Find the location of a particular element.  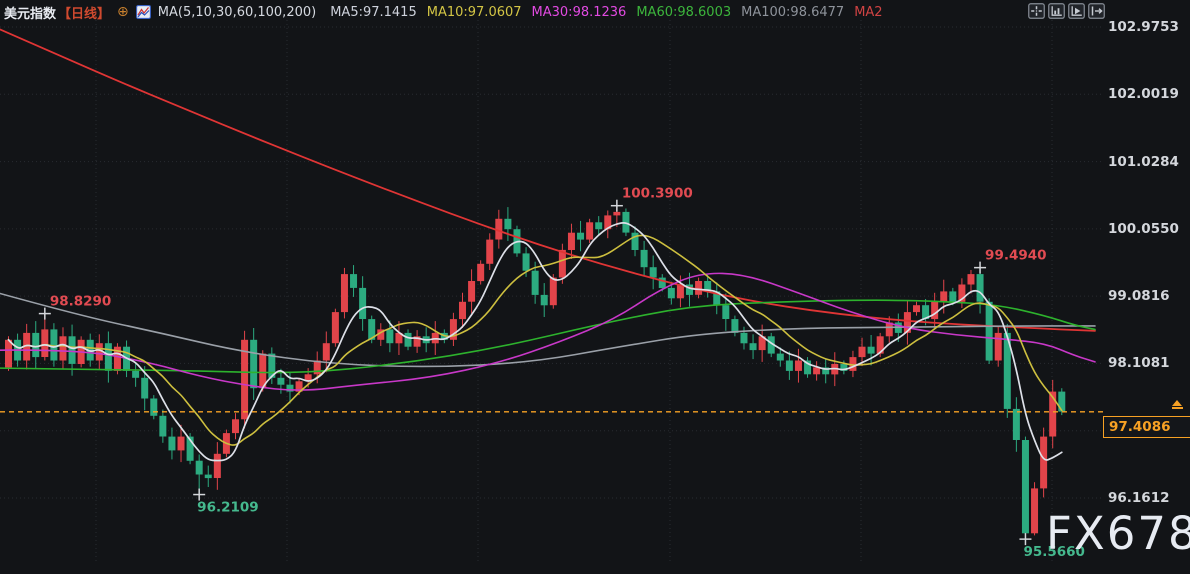

axis-price-label: 98.1081 is located at coordinates (1139, 363).